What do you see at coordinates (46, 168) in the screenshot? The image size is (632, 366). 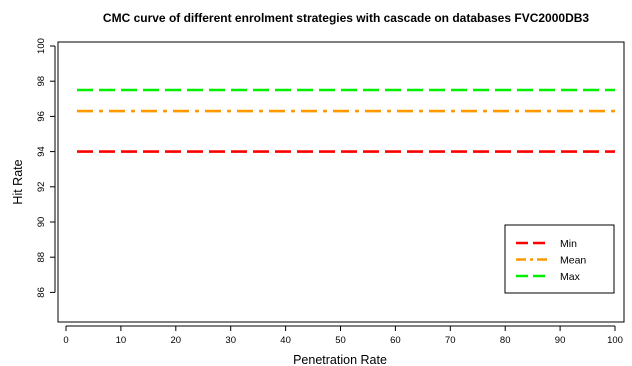 I see `y-axis: 86 88 90 92 94 96 98 100` at bounding box center [46, 168].